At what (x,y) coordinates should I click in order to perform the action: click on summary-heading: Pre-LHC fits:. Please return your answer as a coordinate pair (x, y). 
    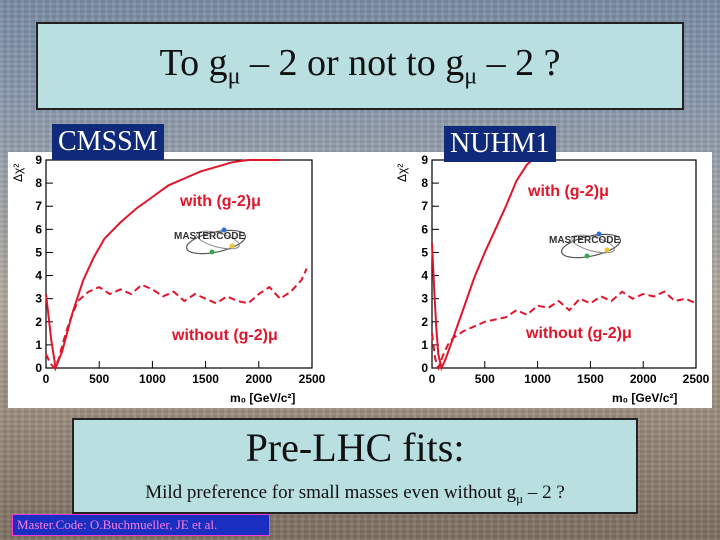
    Looking at the image, I should click on (355, 447).